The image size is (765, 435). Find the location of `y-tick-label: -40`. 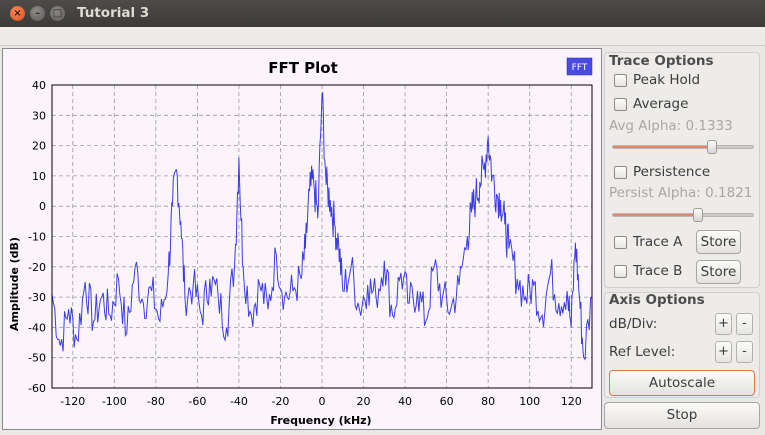

y-tick-label: -40 is located at coordinates (37, 327).